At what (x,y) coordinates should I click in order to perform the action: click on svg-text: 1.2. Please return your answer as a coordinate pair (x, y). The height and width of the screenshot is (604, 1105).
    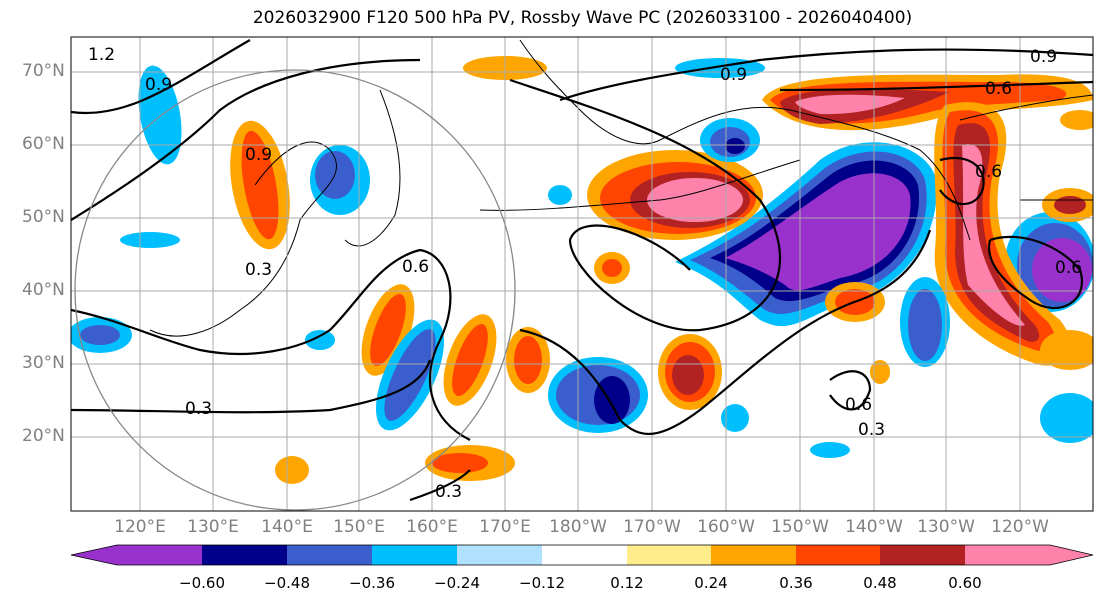
    Looking at the image, I should click on (101, 55).